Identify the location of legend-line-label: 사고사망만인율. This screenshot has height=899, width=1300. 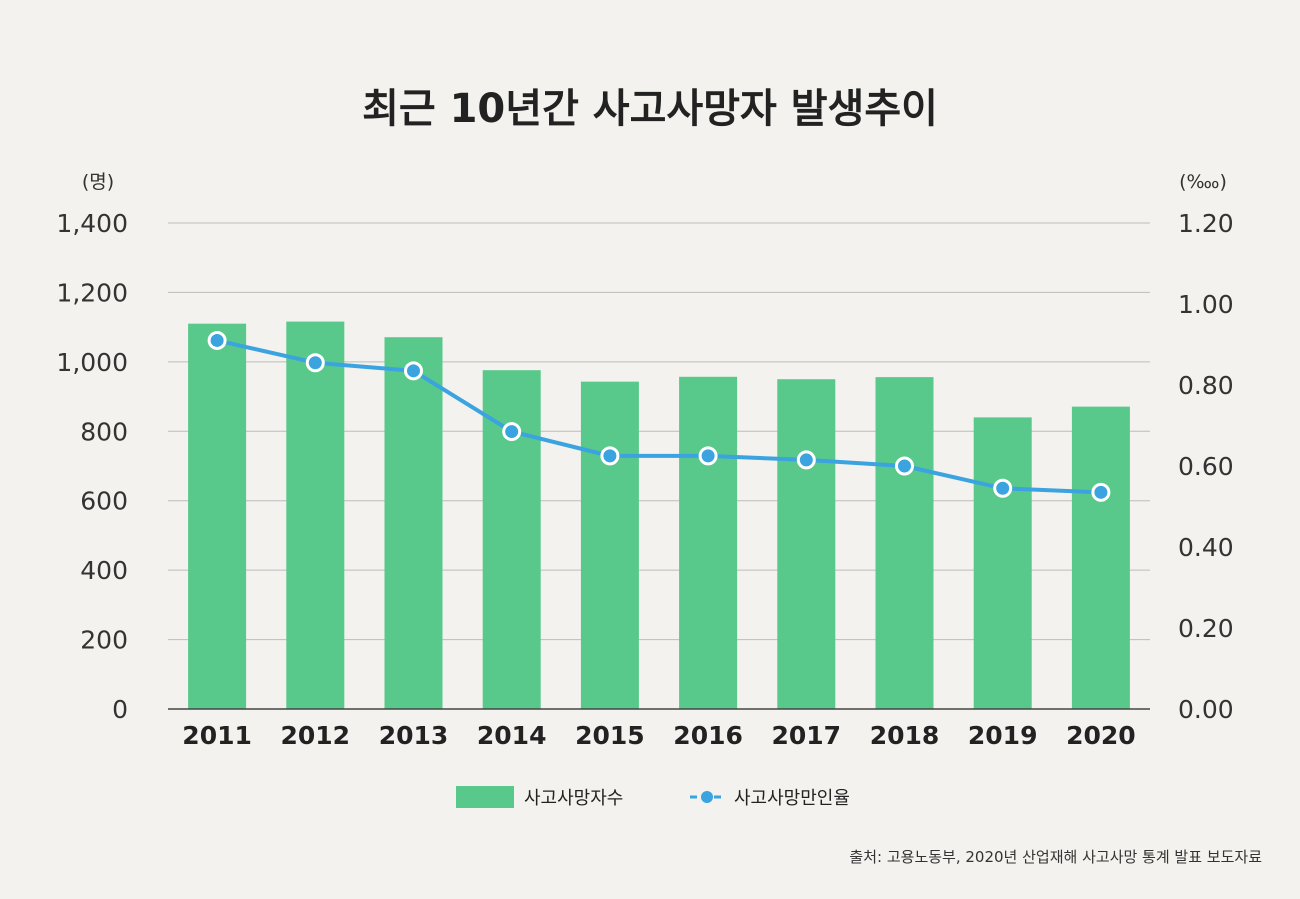
(792, 798).